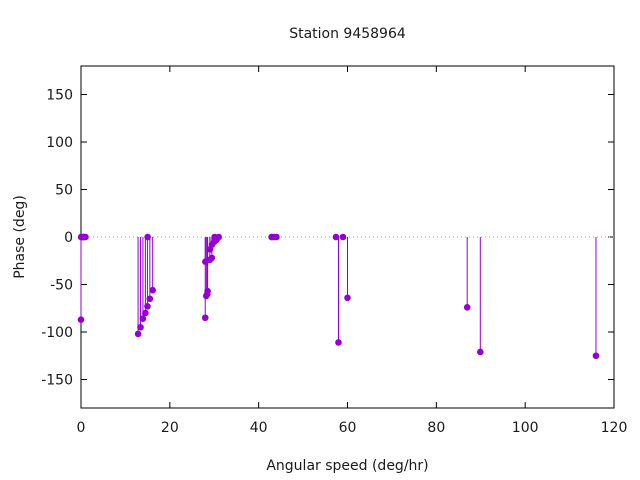 This screenshot has width=640, height=480. I want to click on y-tick-label: -100, so click(57, 333).